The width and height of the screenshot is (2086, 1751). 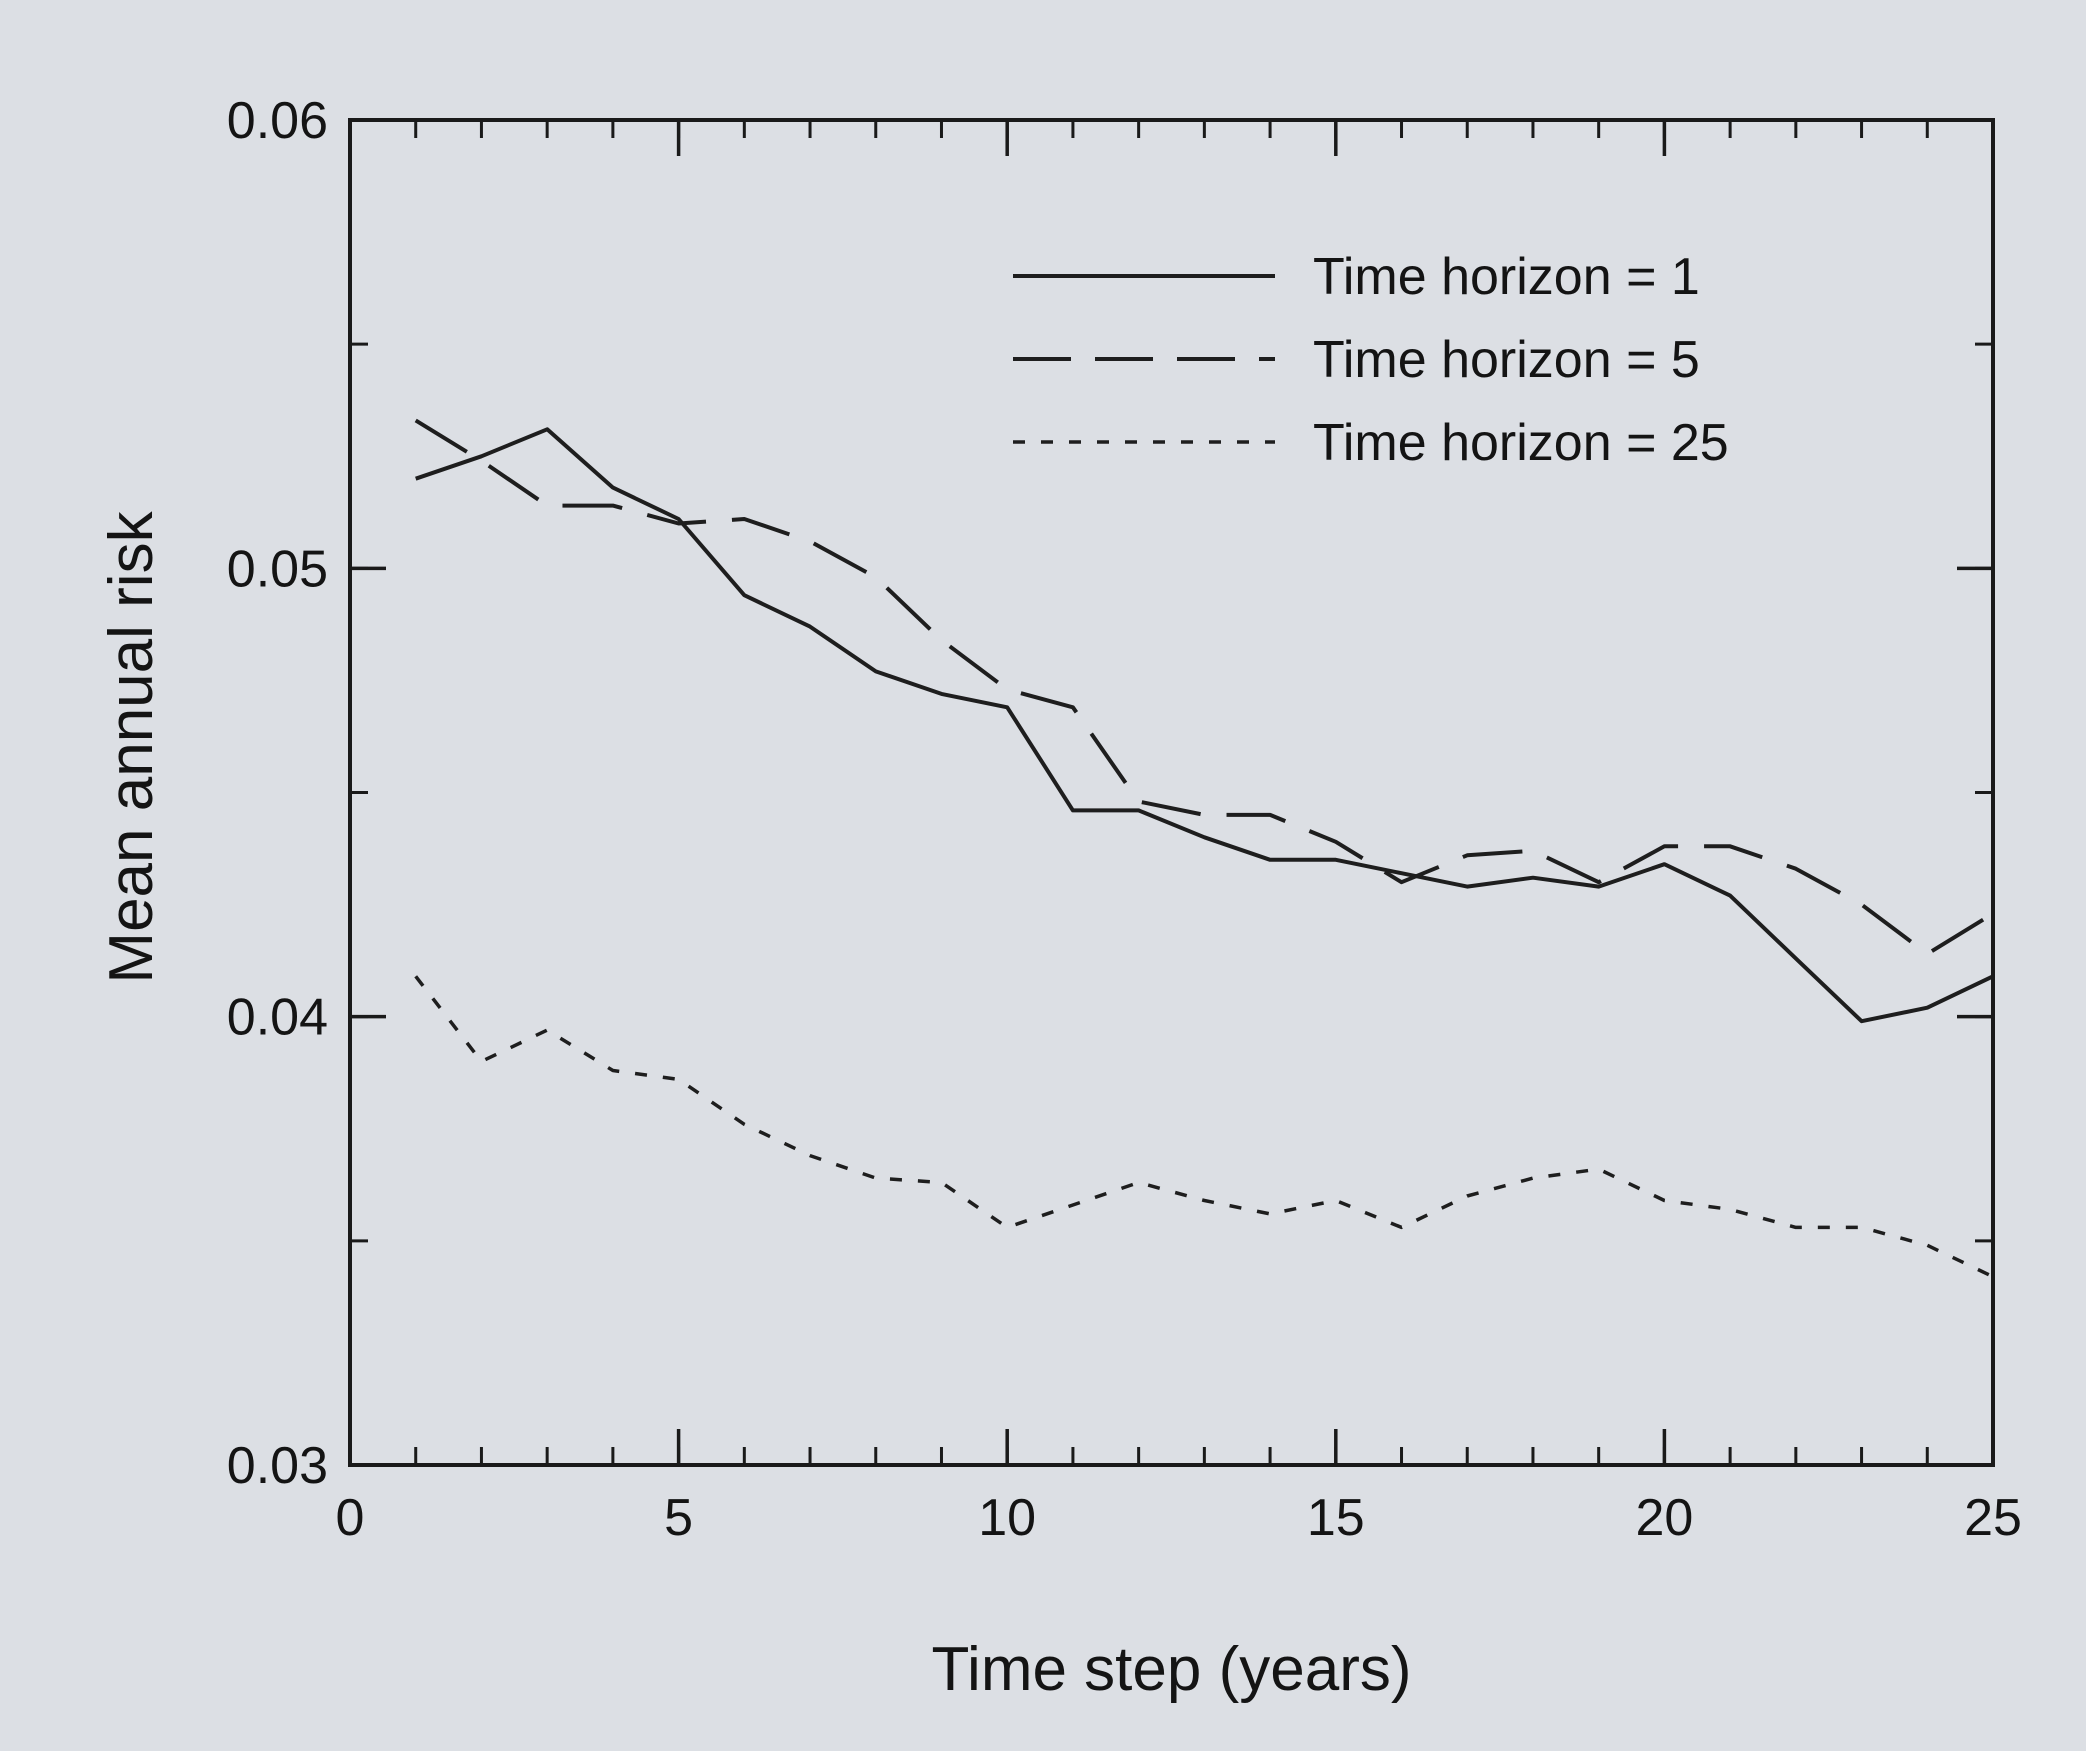 I want to click on x-tick-label: 10, so click(x=1007, y=1518).